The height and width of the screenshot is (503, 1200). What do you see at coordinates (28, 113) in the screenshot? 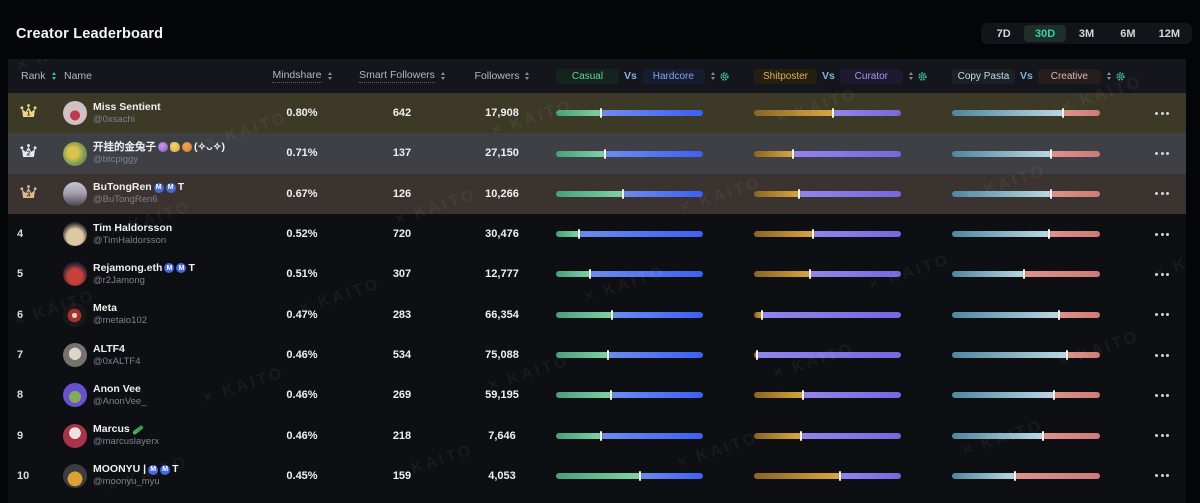
I see `svg-text: 1` at bounding box center [28, 113].